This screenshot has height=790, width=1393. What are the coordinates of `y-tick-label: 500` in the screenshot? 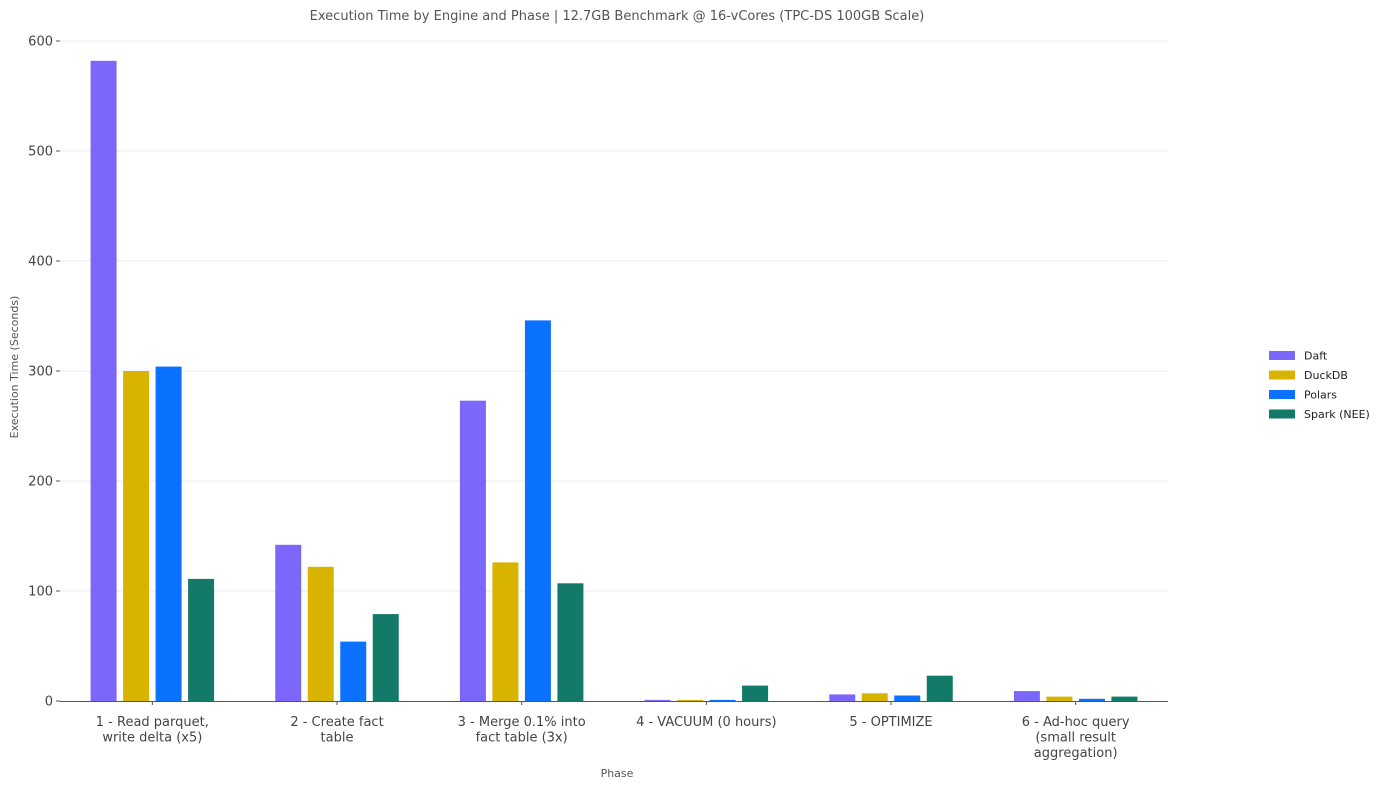 It's located at (40, 152).